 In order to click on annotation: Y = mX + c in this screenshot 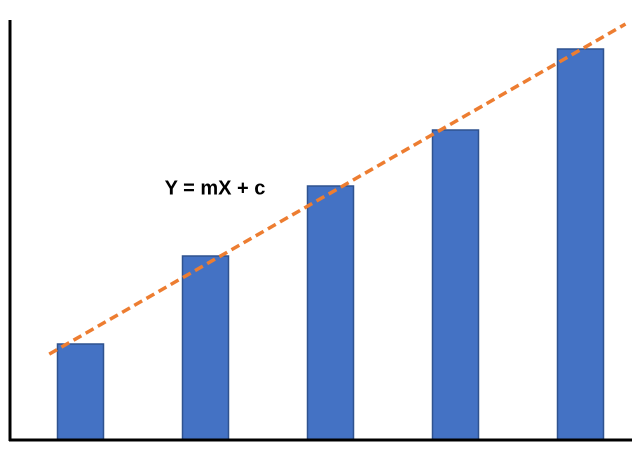, I will do `click(215, 188)`.